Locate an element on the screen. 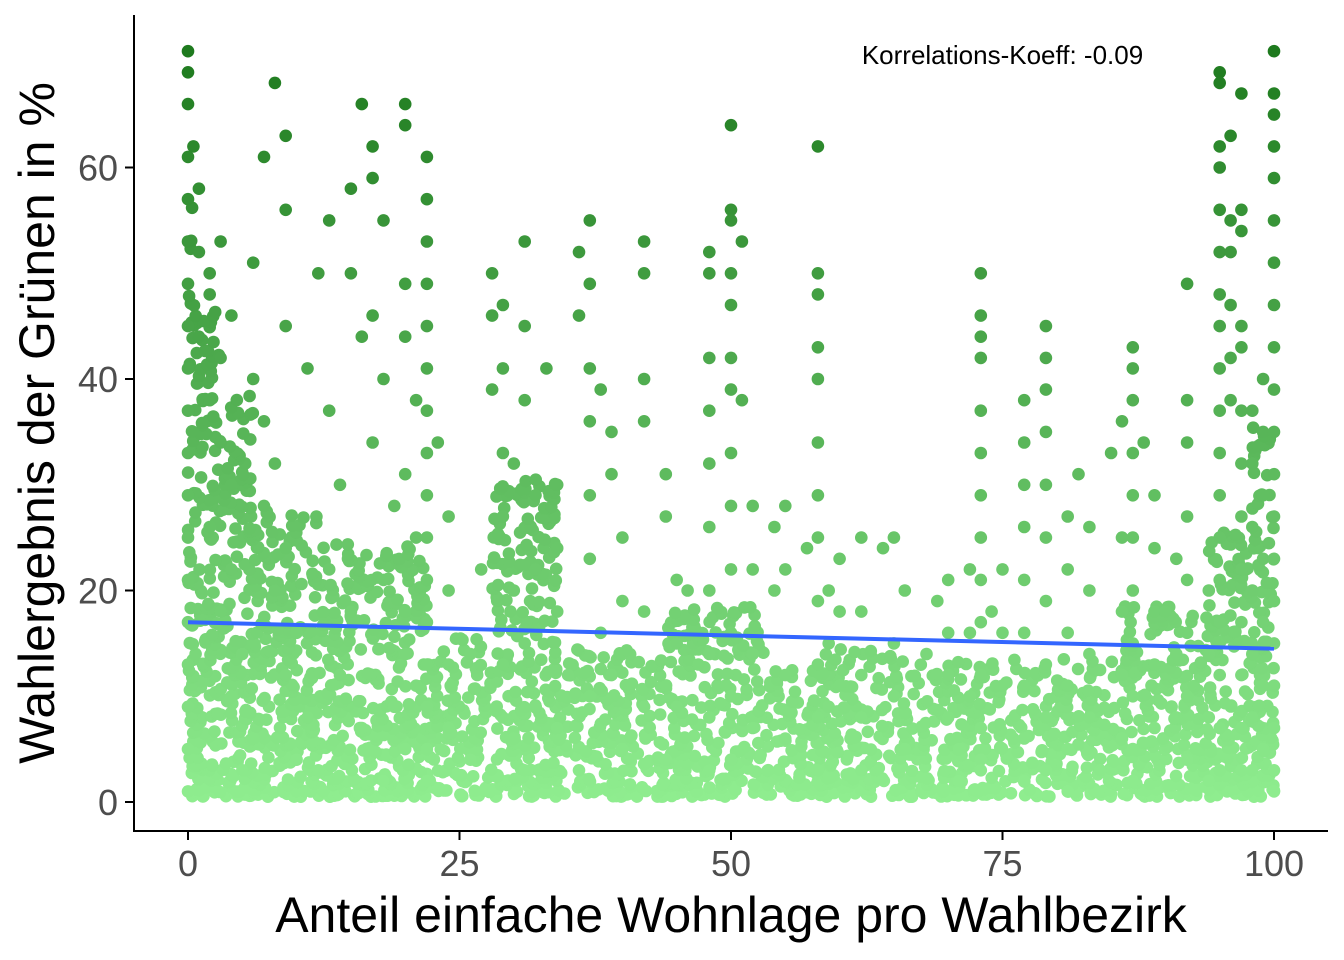 The width and height of the screenshot is (1344, 960). y-axis-ticks: 0 20 40 60 is located at coordinates (106, 485).